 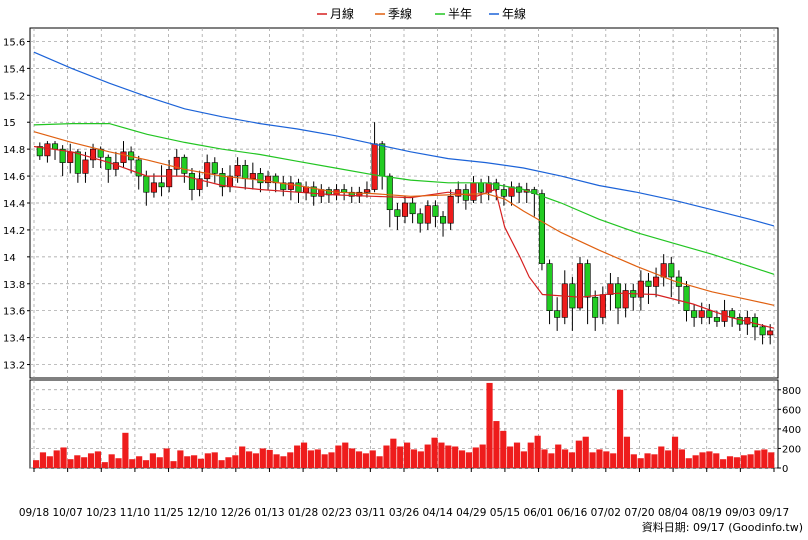 What do you see at coordinates (707, 513) in the screenshot?
I see `x-tick-label: 08/19` at bounding box center [707, 513].